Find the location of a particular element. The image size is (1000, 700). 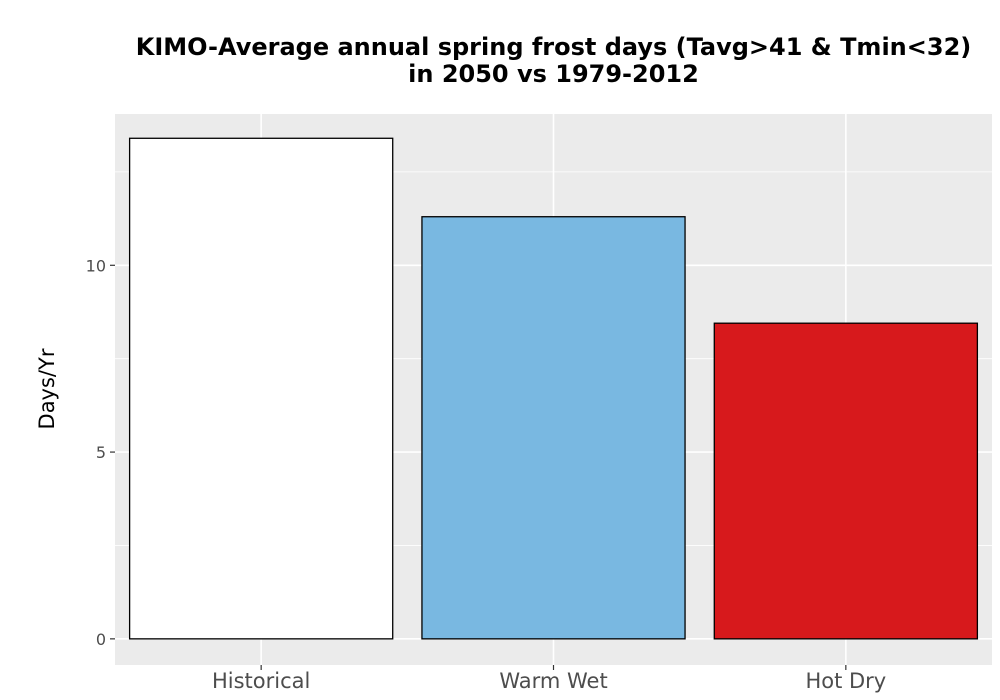

y-tick-label: 5 is located at coordinates (101, 452).